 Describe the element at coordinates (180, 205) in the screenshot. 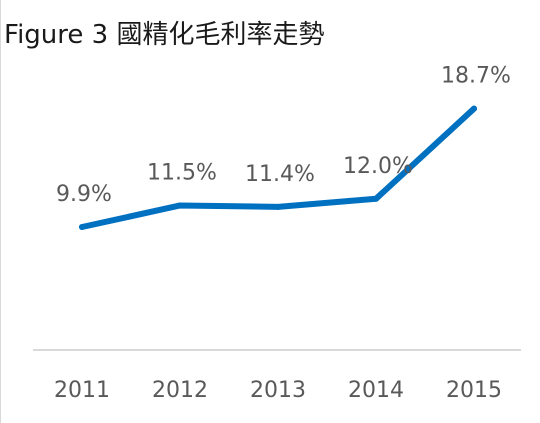

I see `data-point-2012` at that location.